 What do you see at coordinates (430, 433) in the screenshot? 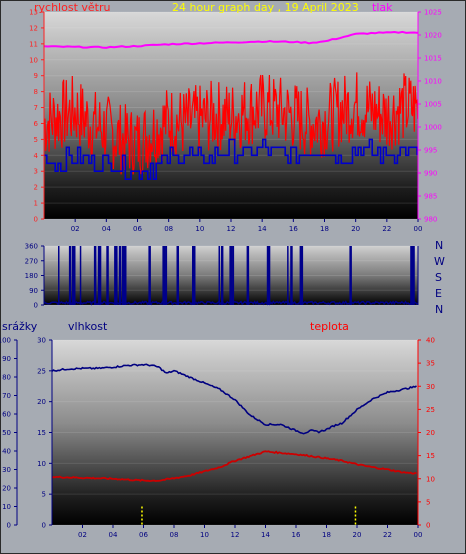
I see `temperature-tick-label: 20` at bounding box center [430, 433].